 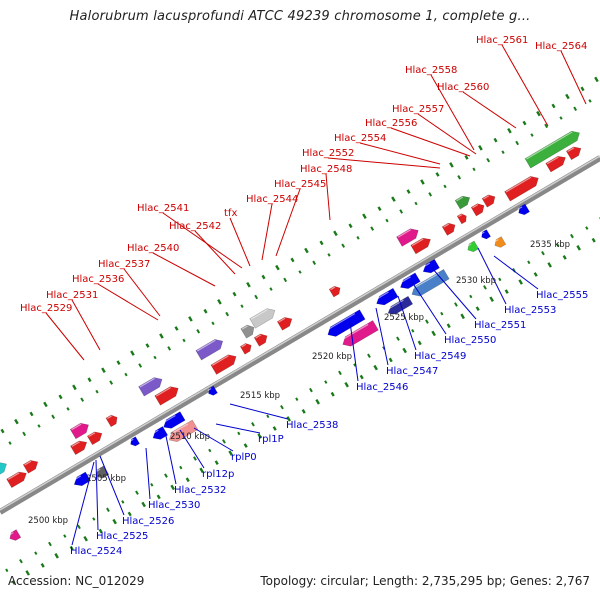 I want to click on gene-label: Hlac_2536, so click(x=98, y=279).